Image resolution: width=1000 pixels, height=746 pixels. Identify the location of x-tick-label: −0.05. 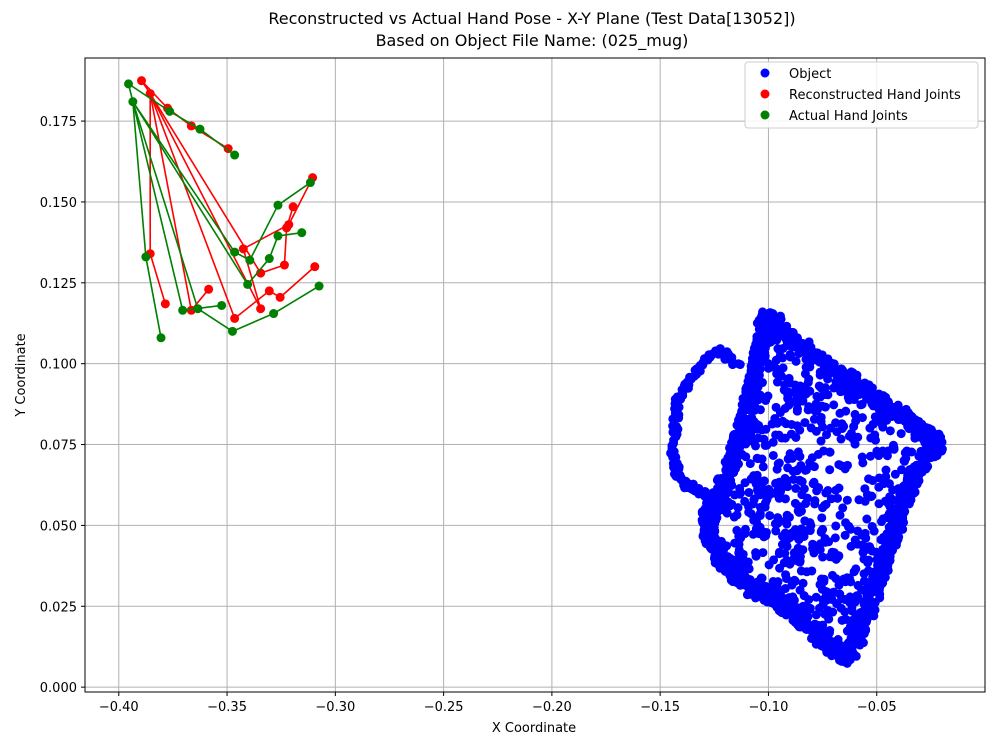
(877, 707).